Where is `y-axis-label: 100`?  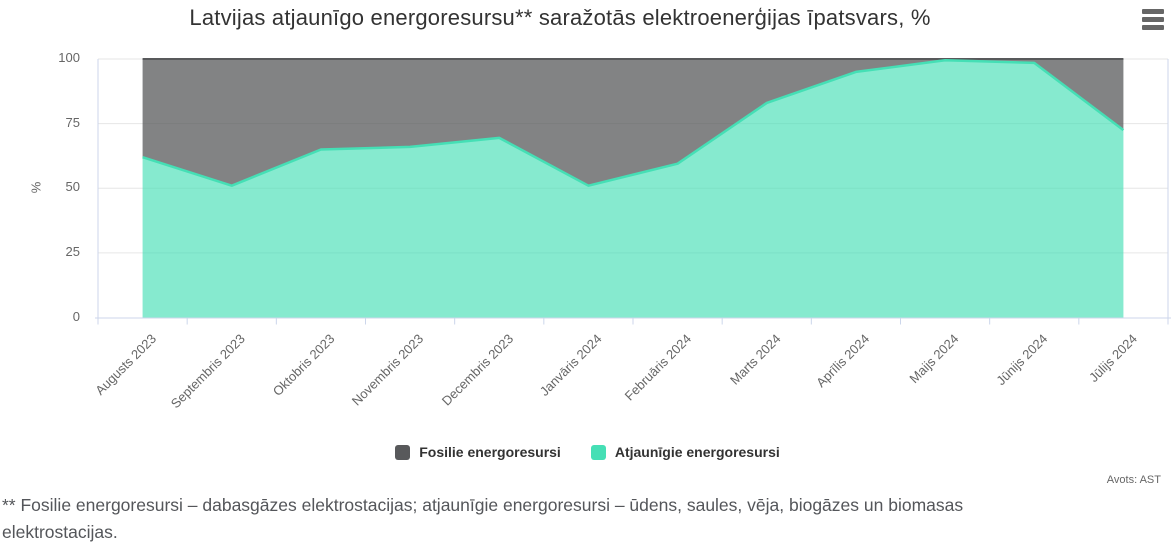
y-axis-label: 100 is located at coordinates (69, 57).